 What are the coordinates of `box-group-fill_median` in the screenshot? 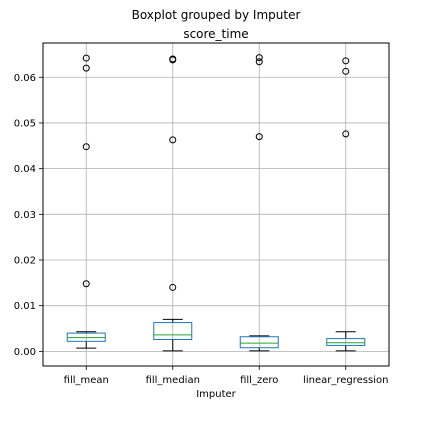 It's located at (173, 203).